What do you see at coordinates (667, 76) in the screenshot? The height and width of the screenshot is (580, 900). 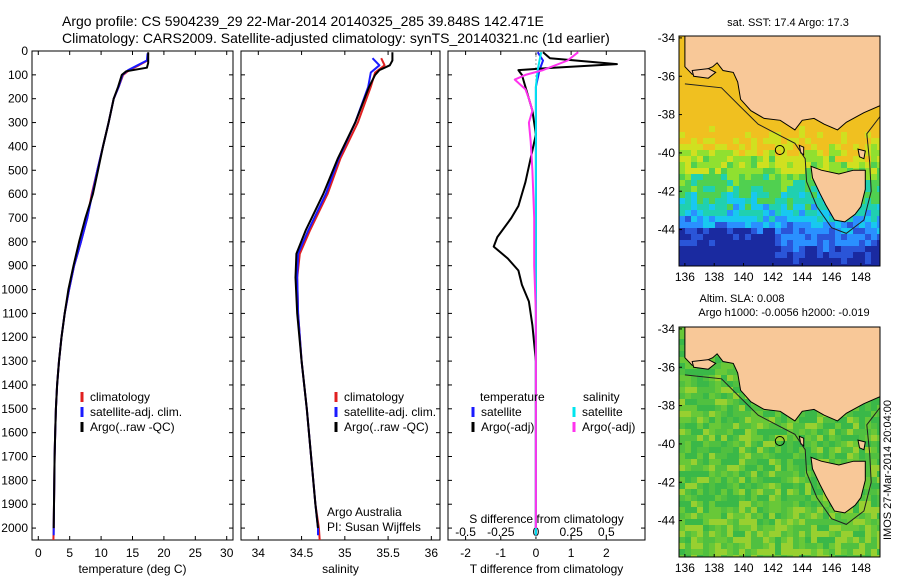 I see `lat-tick-label: -36` at bounding box center [667, 76].